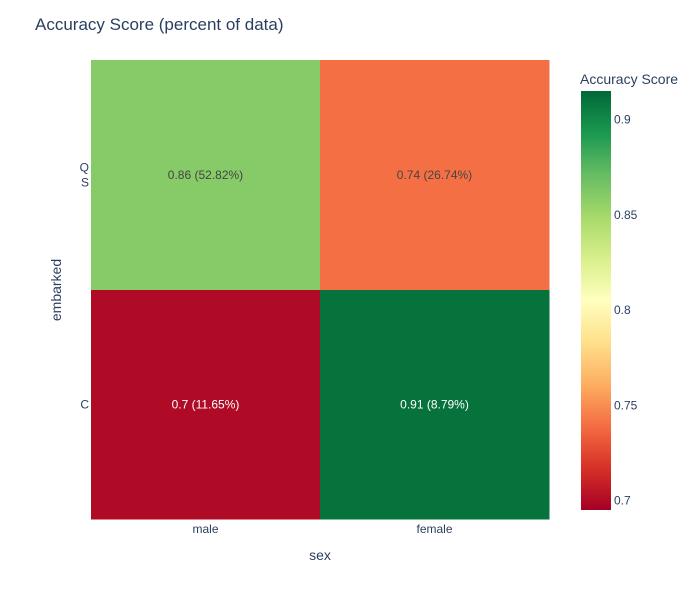 The height and width of the screenshot is (600, 700). I want to click on x-tick-label: male, so click(205, 529).